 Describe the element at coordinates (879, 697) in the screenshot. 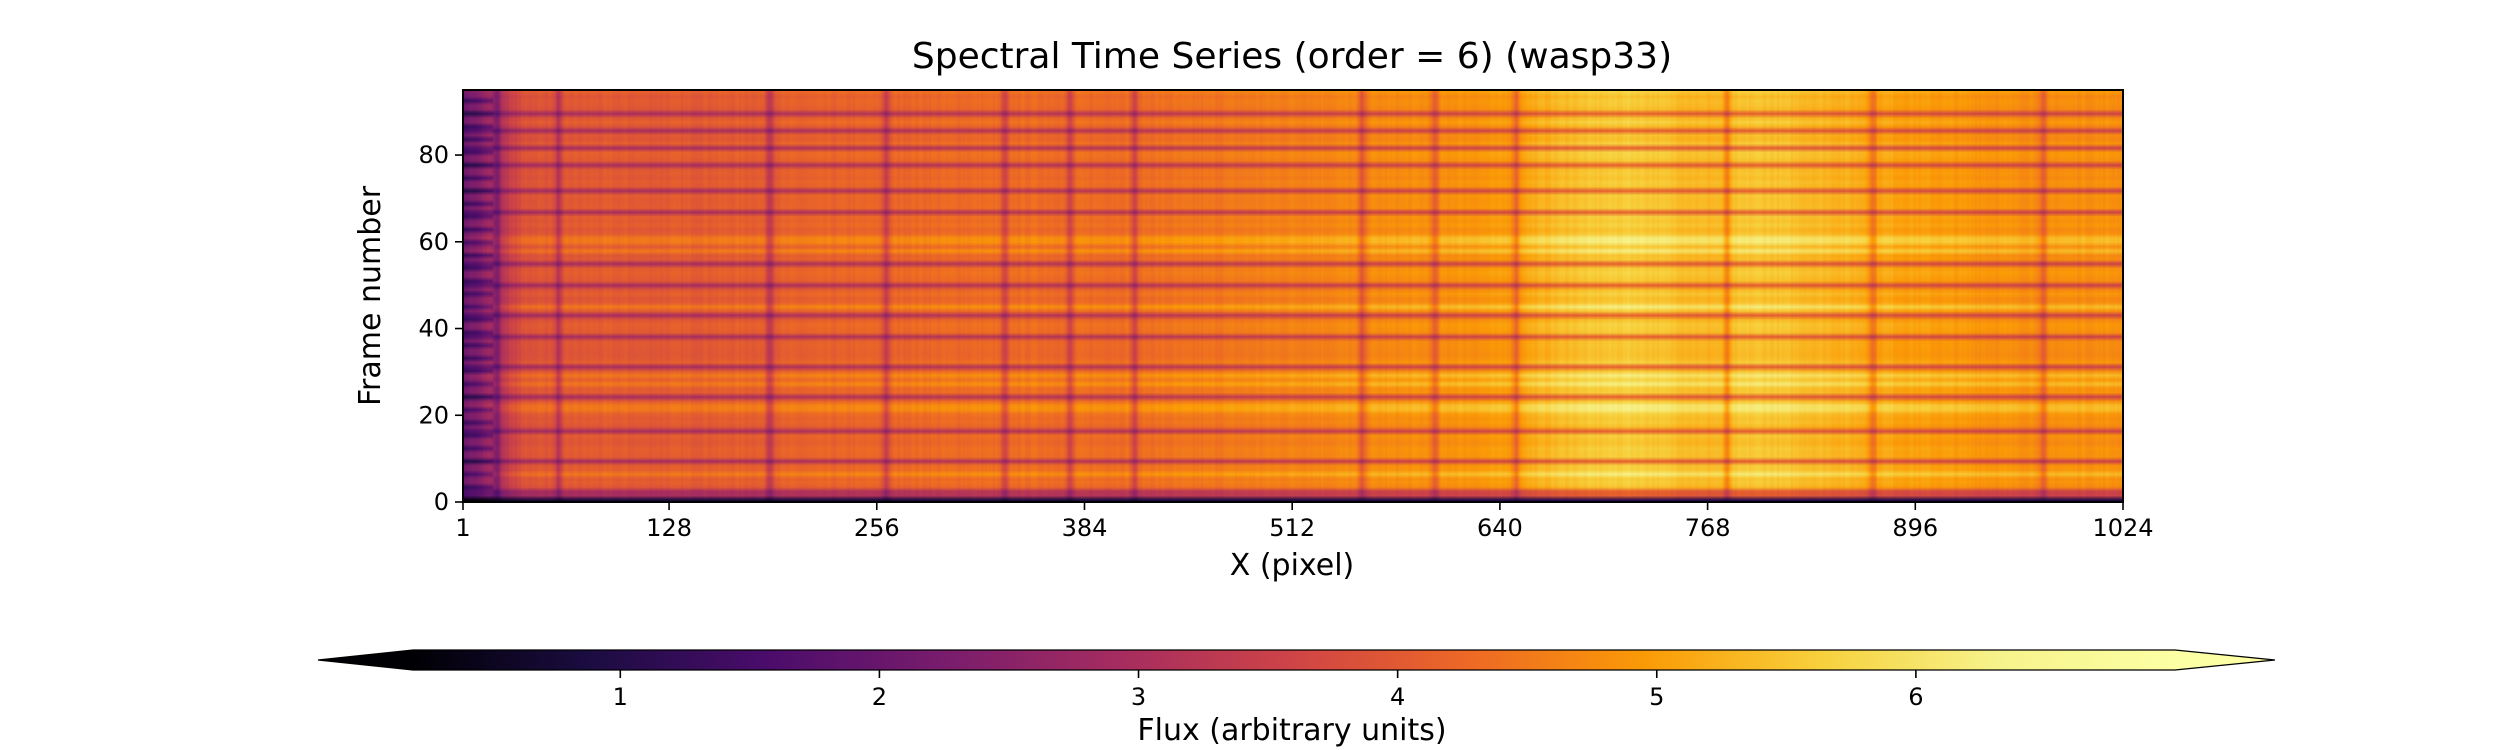

I see `colorbar-tick-label: 2` at that location.